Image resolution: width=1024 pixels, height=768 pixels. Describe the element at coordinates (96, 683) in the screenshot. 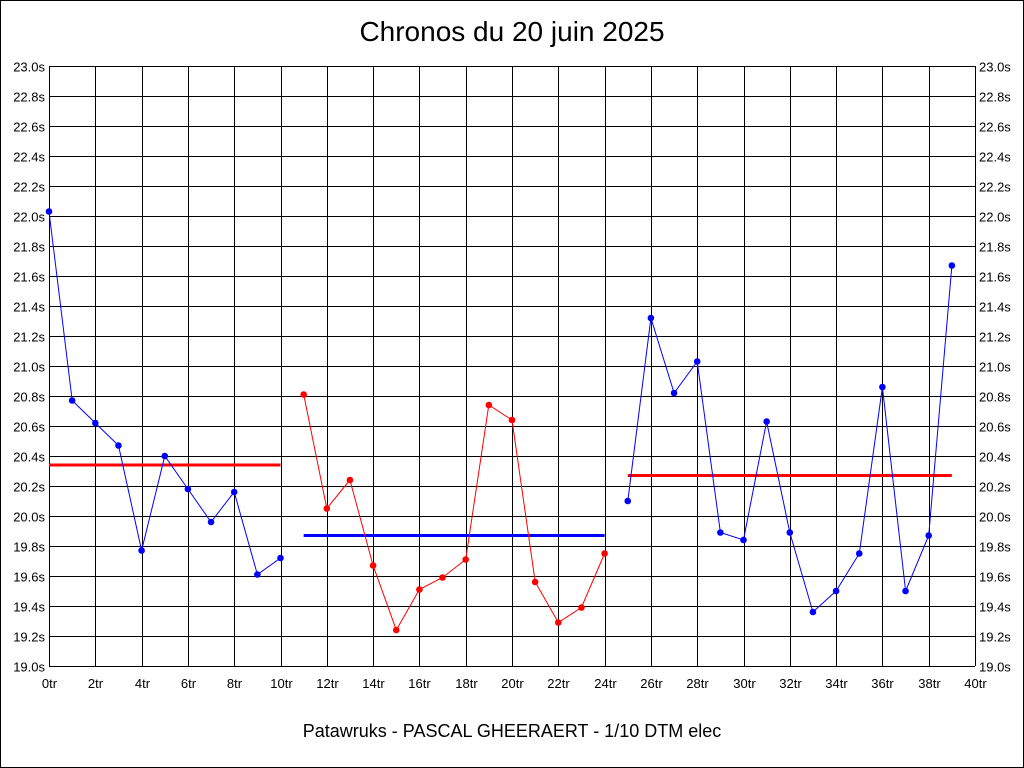

I see `x-tick-label: 2tr` at that location.